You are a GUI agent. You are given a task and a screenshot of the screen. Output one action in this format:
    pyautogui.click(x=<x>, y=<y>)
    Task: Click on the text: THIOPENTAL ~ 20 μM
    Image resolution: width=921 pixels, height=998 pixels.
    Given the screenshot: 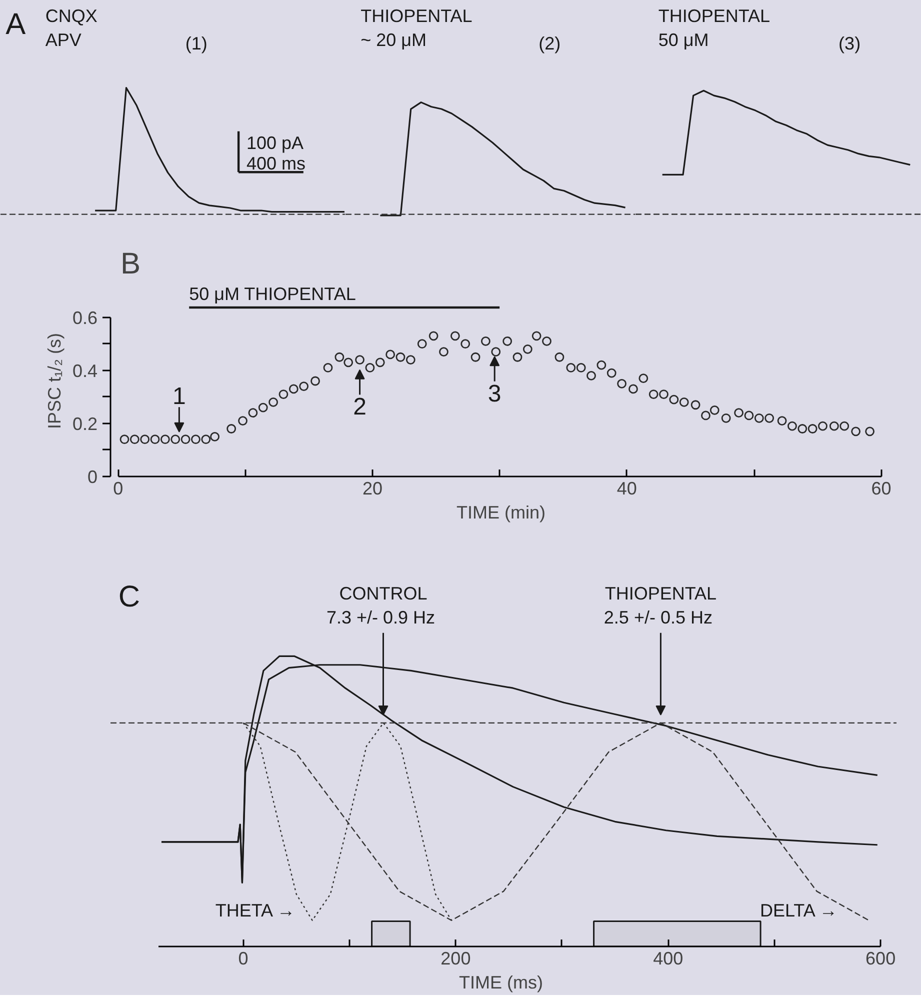 What is the action you would take?
    pyautogui.click(x=416, y=28)
    